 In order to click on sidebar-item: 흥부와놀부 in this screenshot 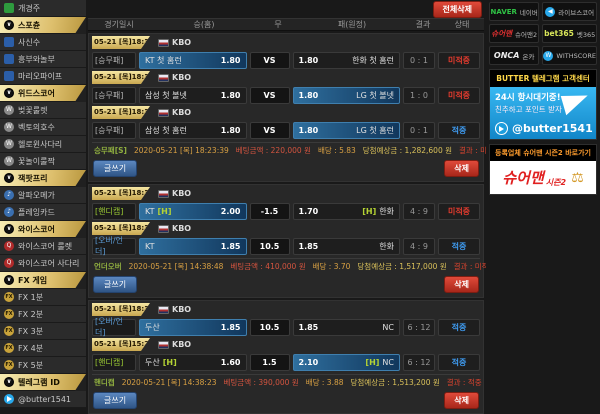, I will do `click(43, 59)`.